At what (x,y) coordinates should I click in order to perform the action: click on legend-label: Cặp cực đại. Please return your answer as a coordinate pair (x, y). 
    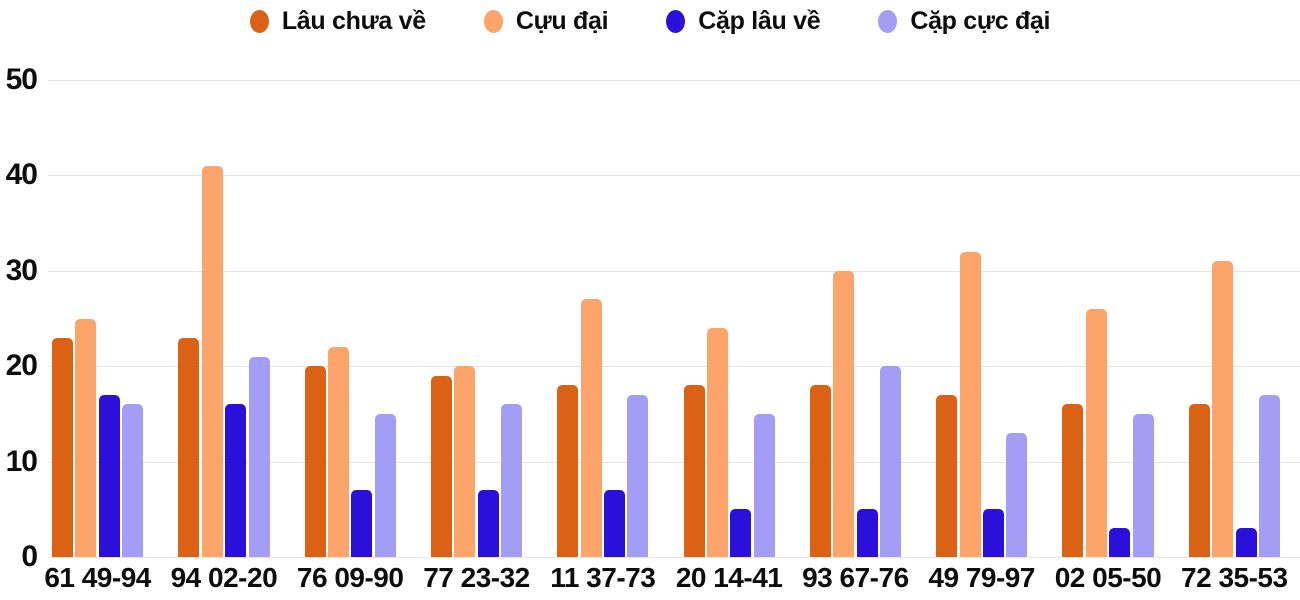
    Looking at the image, I should click on (980, 21).